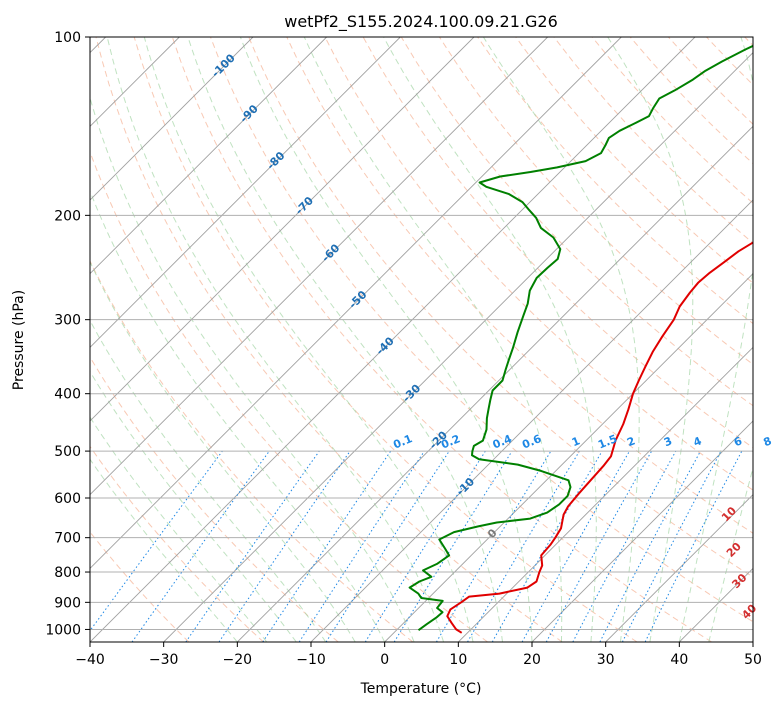  I want to click on mixing-ratio-label: 8, so click(767, 441).